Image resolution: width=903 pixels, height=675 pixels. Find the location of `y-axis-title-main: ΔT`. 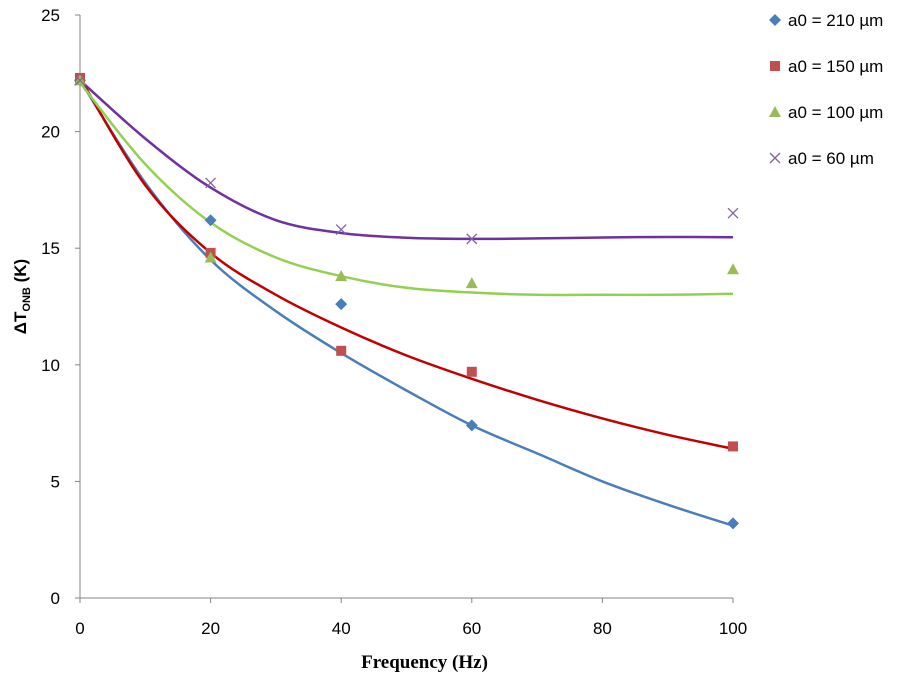

y-axis-title-main: ΔT is located at coordinates (20, 322).